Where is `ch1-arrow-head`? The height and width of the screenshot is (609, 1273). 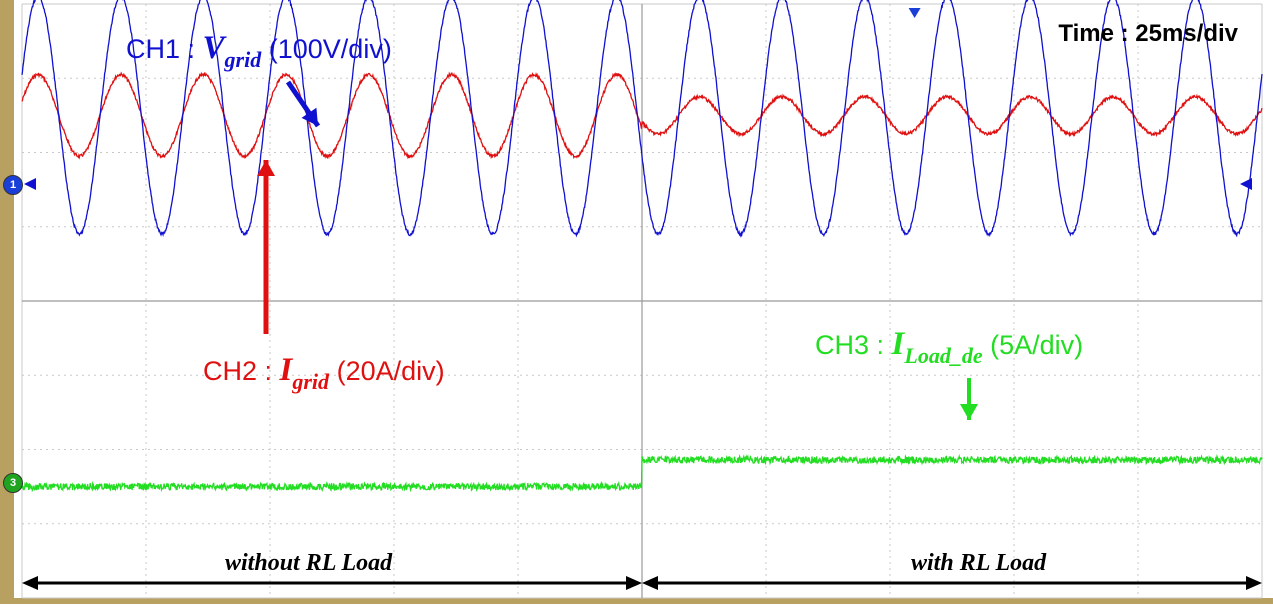
ch1-arrow-head is located at coordinates (309, 116).